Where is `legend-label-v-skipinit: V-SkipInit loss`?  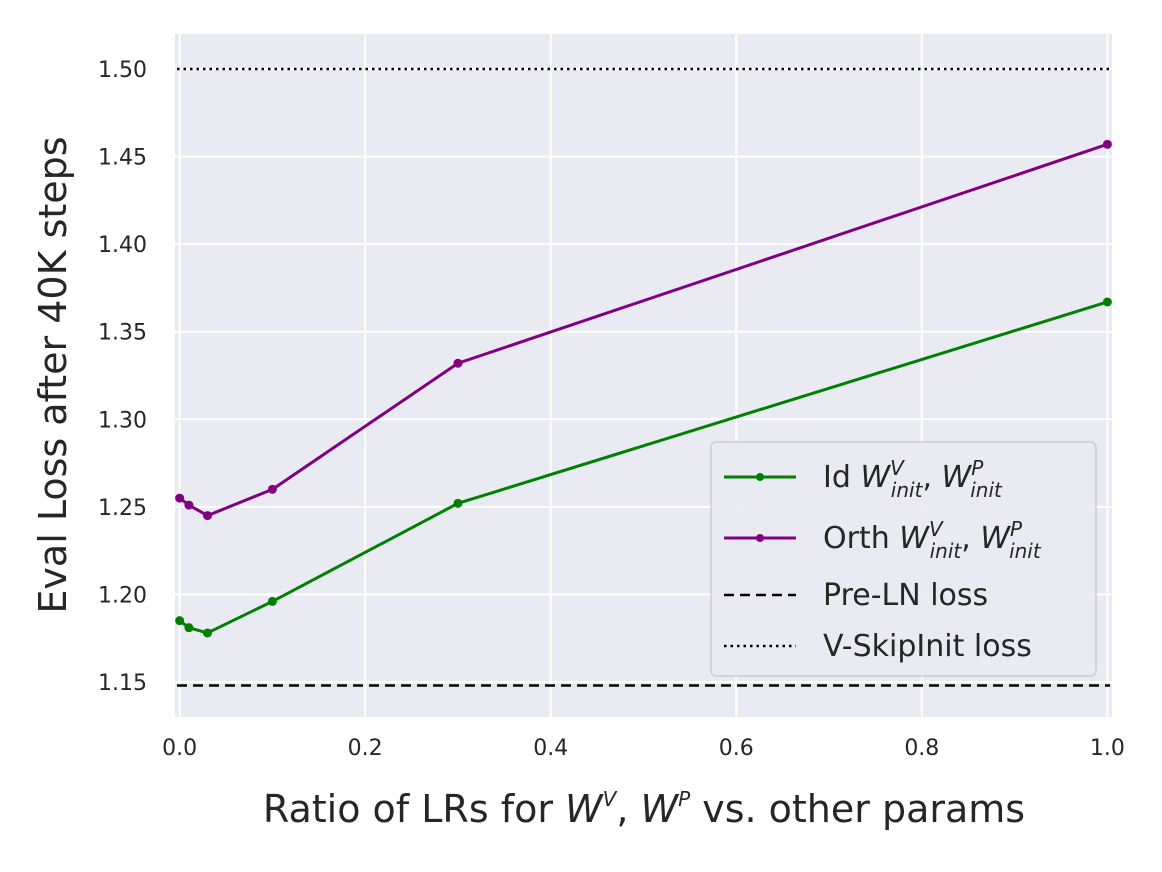 legend-label-v-skipinit: V-SkipInit loss is located at coordinates (927, 646).